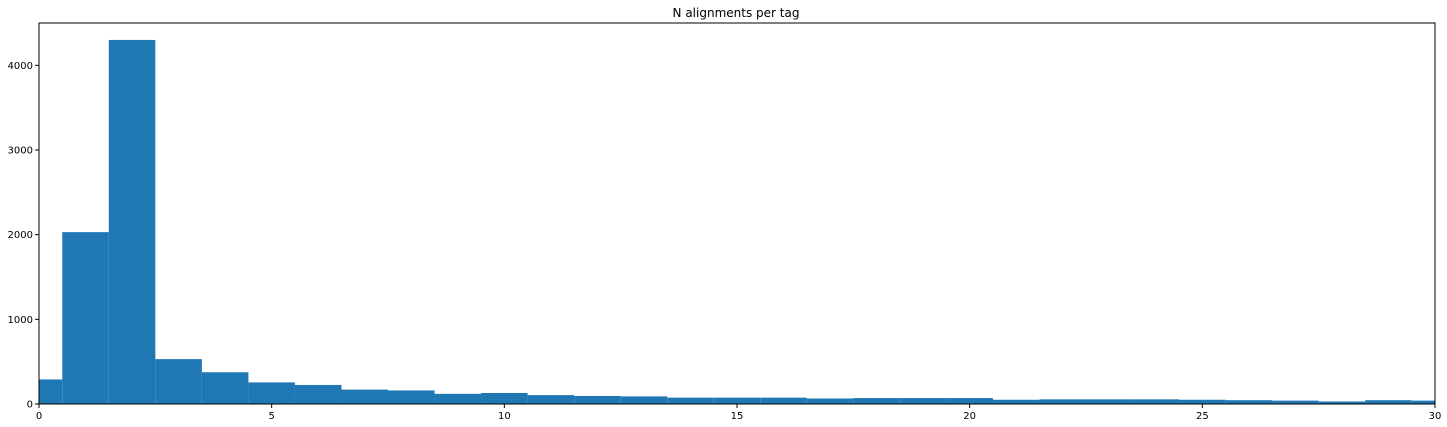  I want to click on x-tick-label: 20, so click(969, 416).